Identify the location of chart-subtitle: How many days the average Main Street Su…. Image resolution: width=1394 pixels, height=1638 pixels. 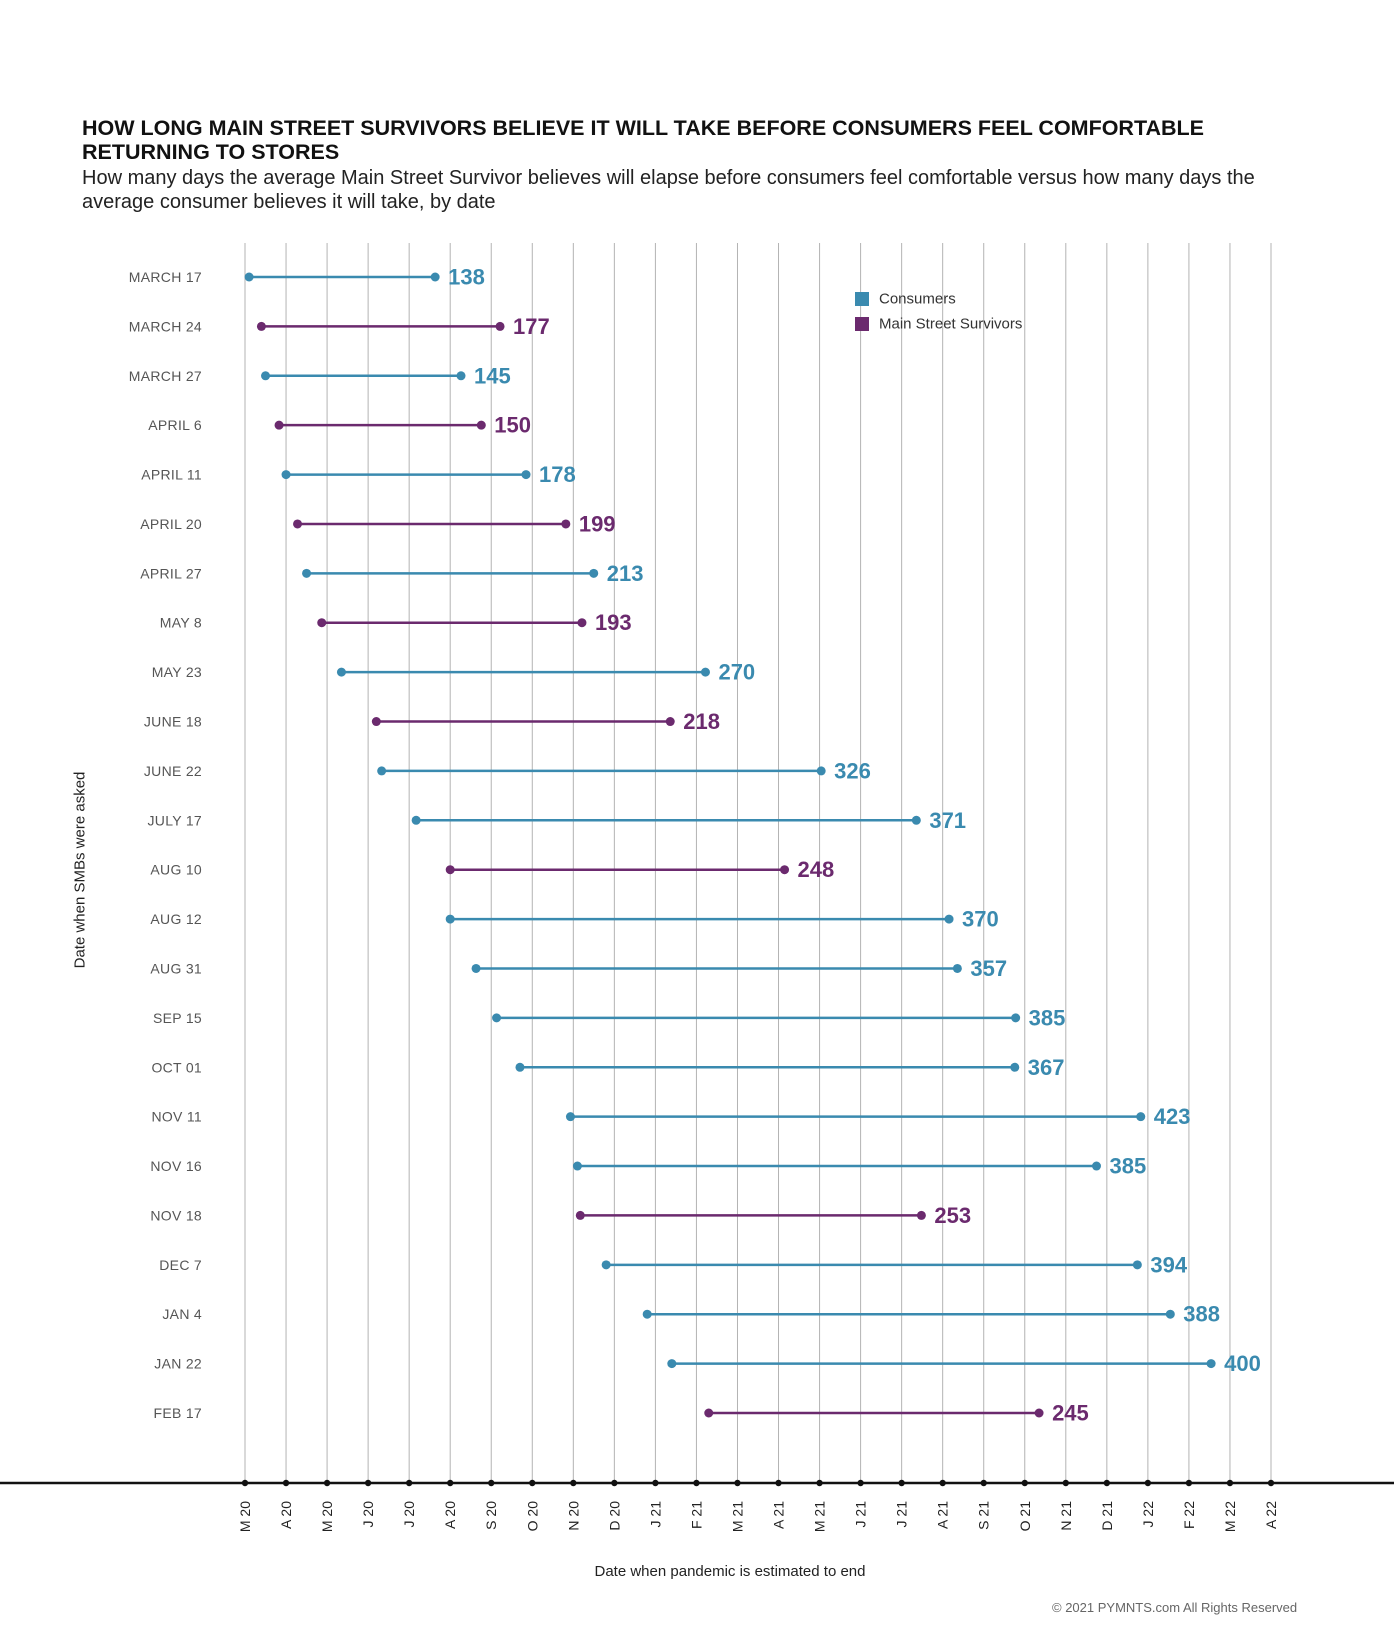
(668, 190).